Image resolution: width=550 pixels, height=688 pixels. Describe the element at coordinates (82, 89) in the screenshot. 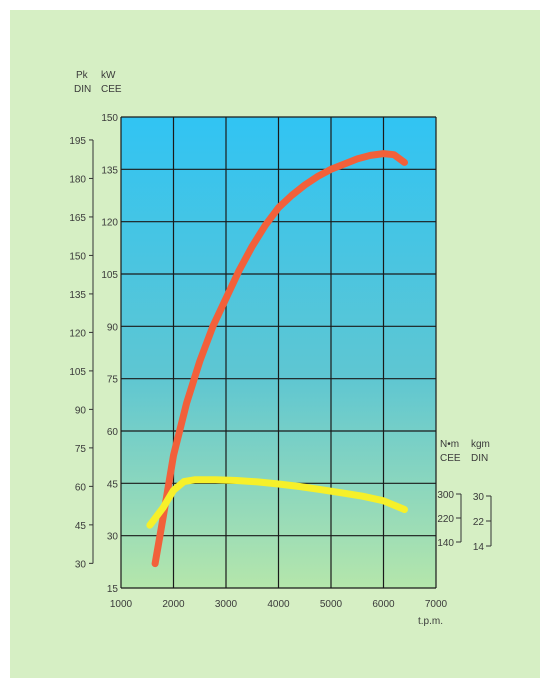

I see `din-header-label: DIN` at that location.